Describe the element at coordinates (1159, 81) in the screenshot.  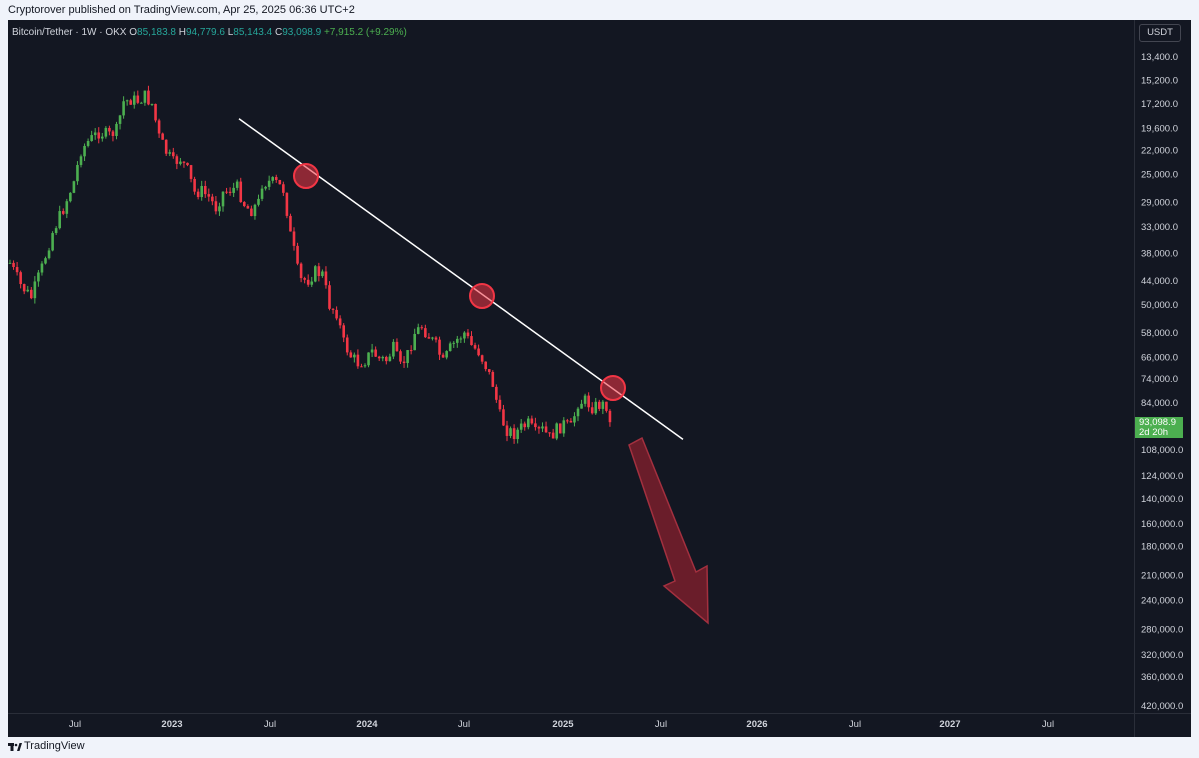
I see `y-tick-label: 15,200.0` at that location.